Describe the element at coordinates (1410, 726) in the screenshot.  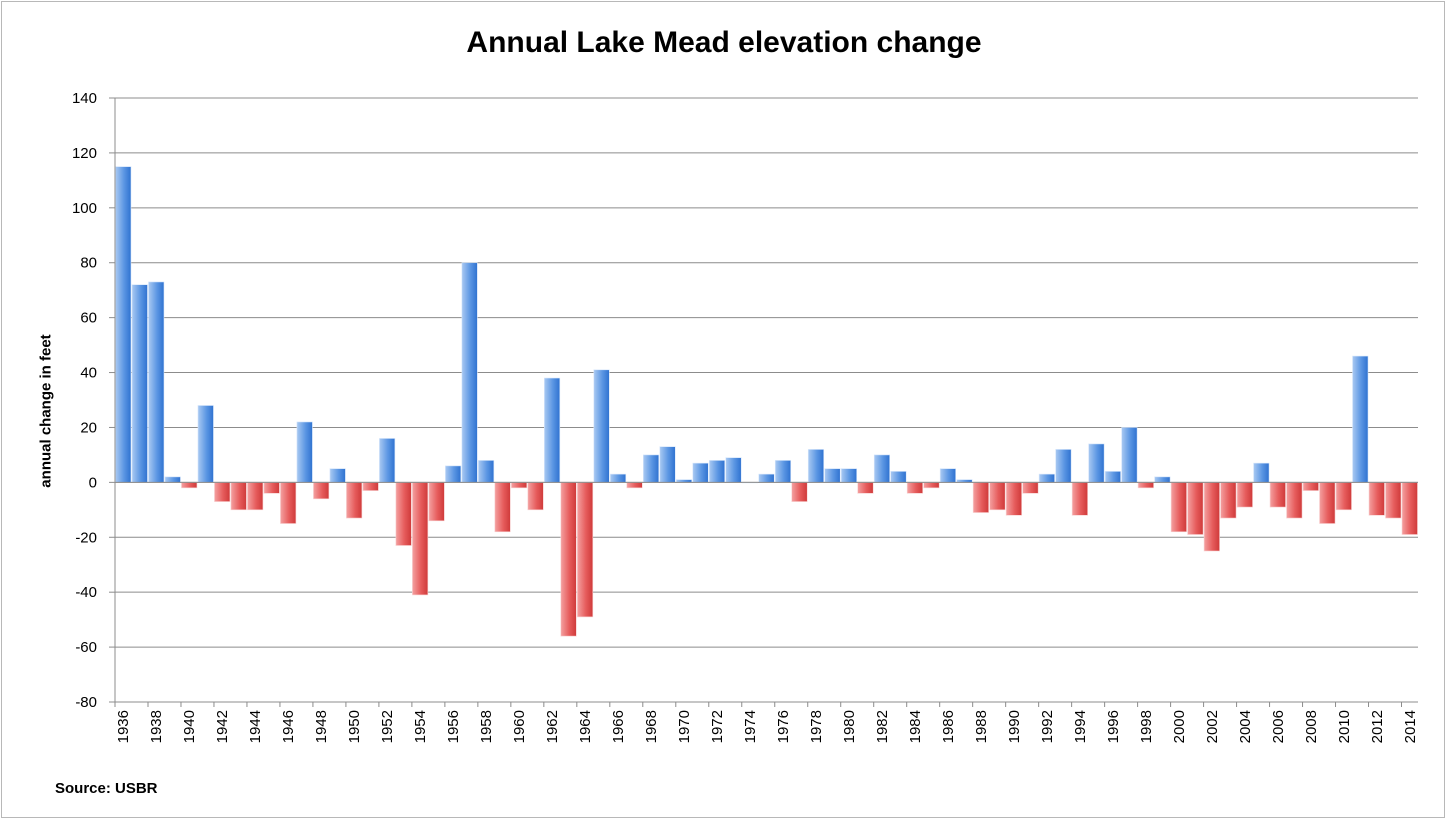
I see `x-tick-label: 2014` at that location.